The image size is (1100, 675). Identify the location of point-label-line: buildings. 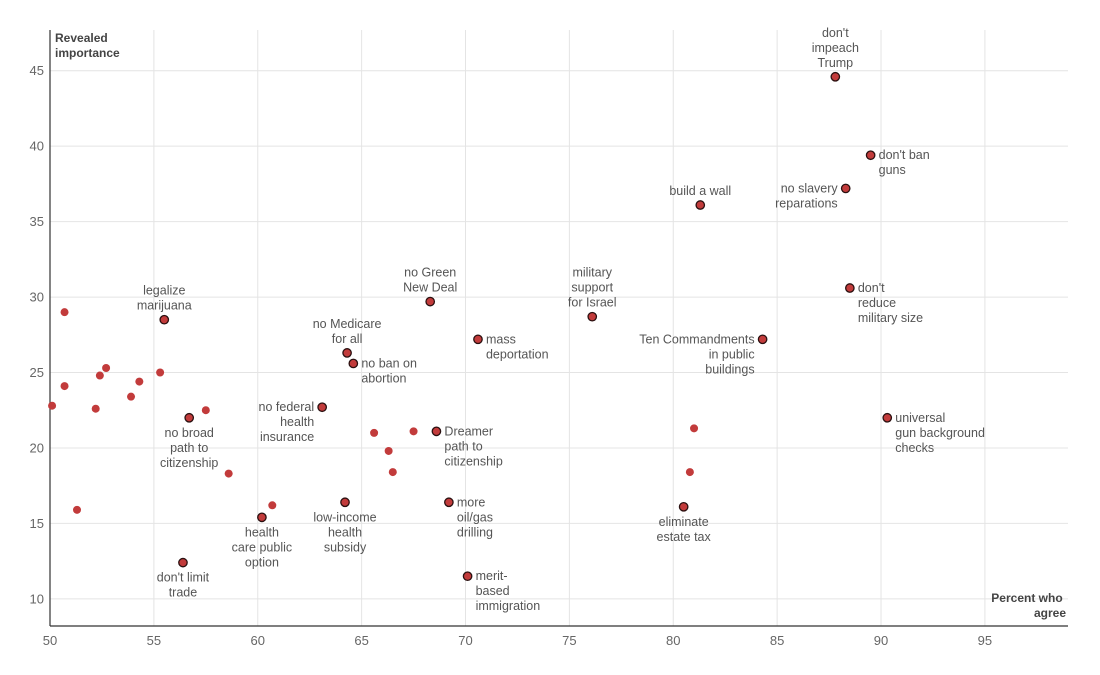
(729, 369).